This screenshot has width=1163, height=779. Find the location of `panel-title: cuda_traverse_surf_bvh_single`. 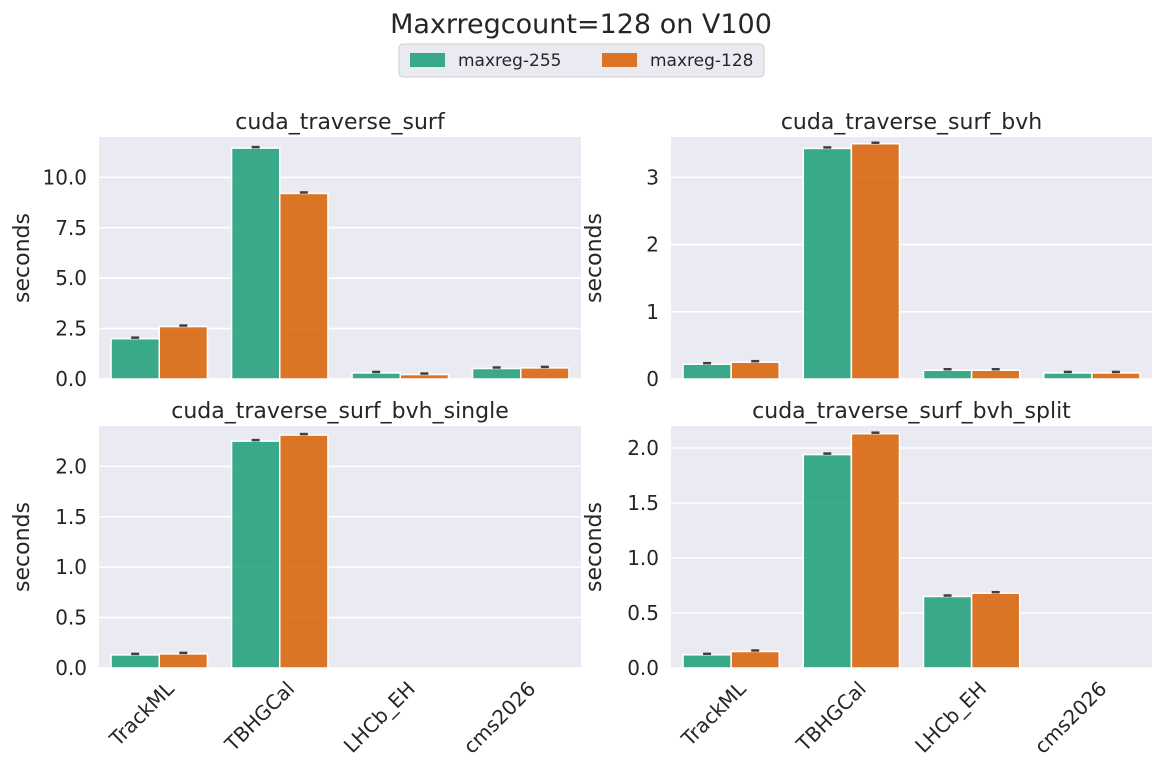

panel-title: cuda_traverse_surf_bvh_single is located at coordinates (340, 411).